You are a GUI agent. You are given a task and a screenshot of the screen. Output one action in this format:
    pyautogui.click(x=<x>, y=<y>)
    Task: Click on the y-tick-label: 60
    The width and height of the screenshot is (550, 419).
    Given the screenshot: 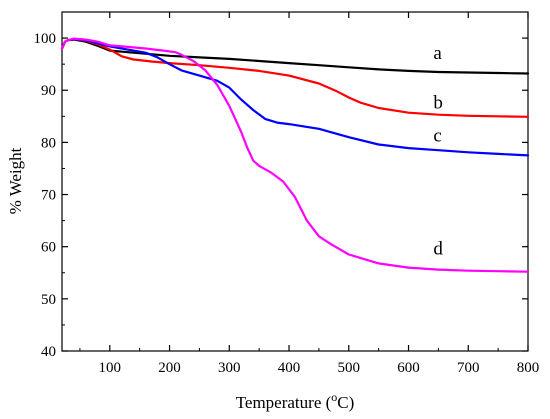 What is the action you would take?
    pyautogui.click(x=48, y=248)
    